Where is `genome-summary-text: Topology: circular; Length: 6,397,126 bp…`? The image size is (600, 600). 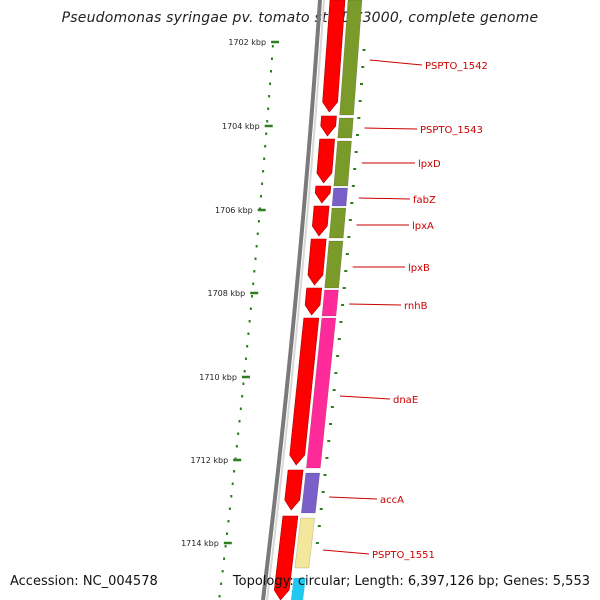
genome-summary-text: Topology: circular; Length: 6,397,126 bp… is located at coordinates (411, 581).